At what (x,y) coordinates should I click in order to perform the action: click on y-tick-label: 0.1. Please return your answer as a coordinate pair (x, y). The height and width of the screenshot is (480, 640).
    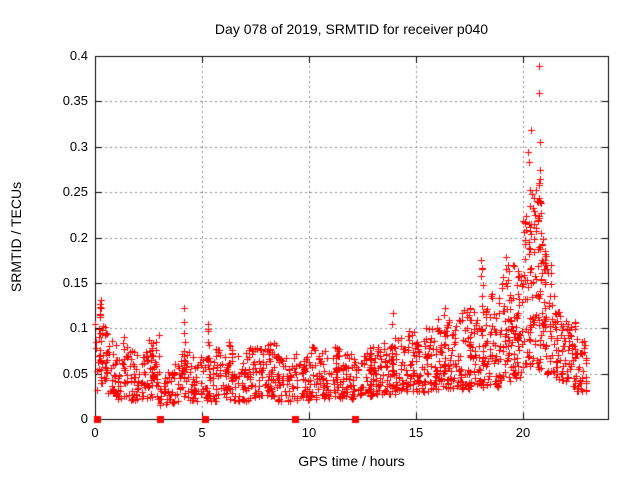
    Looking at the image, I should click on (78, 327).